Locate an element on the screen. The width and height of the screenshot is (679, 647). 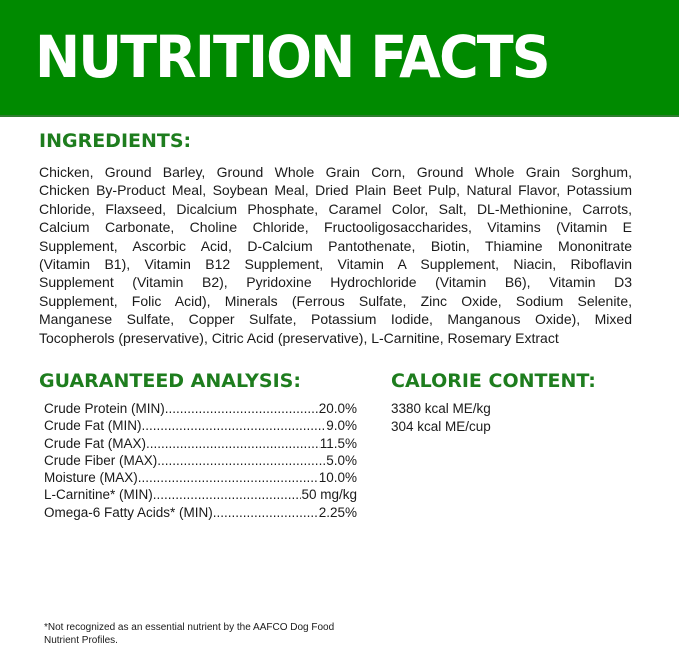
analysis-row: L-Carnitine* (MIN) 50 mg/kg is located at coordinates (200, 494).